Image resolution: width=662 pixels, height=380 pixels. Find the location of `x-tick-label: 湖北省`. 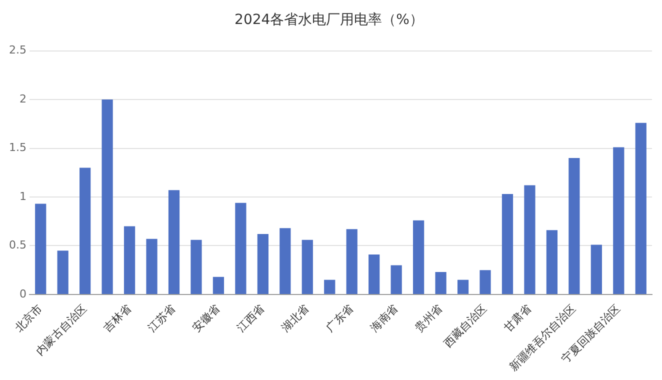

x-tick-label: 湖北省 is located at coordinates (295, 318).